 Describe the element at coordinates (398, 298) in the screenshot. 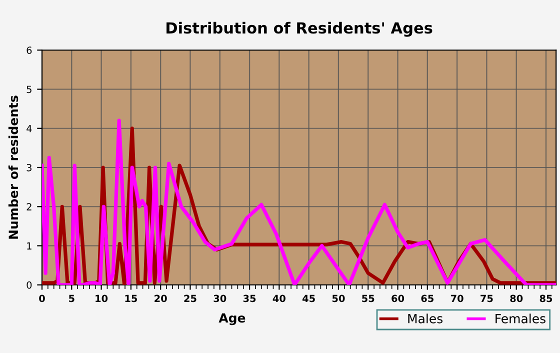

I see `x-tick-label: 60` at that location.